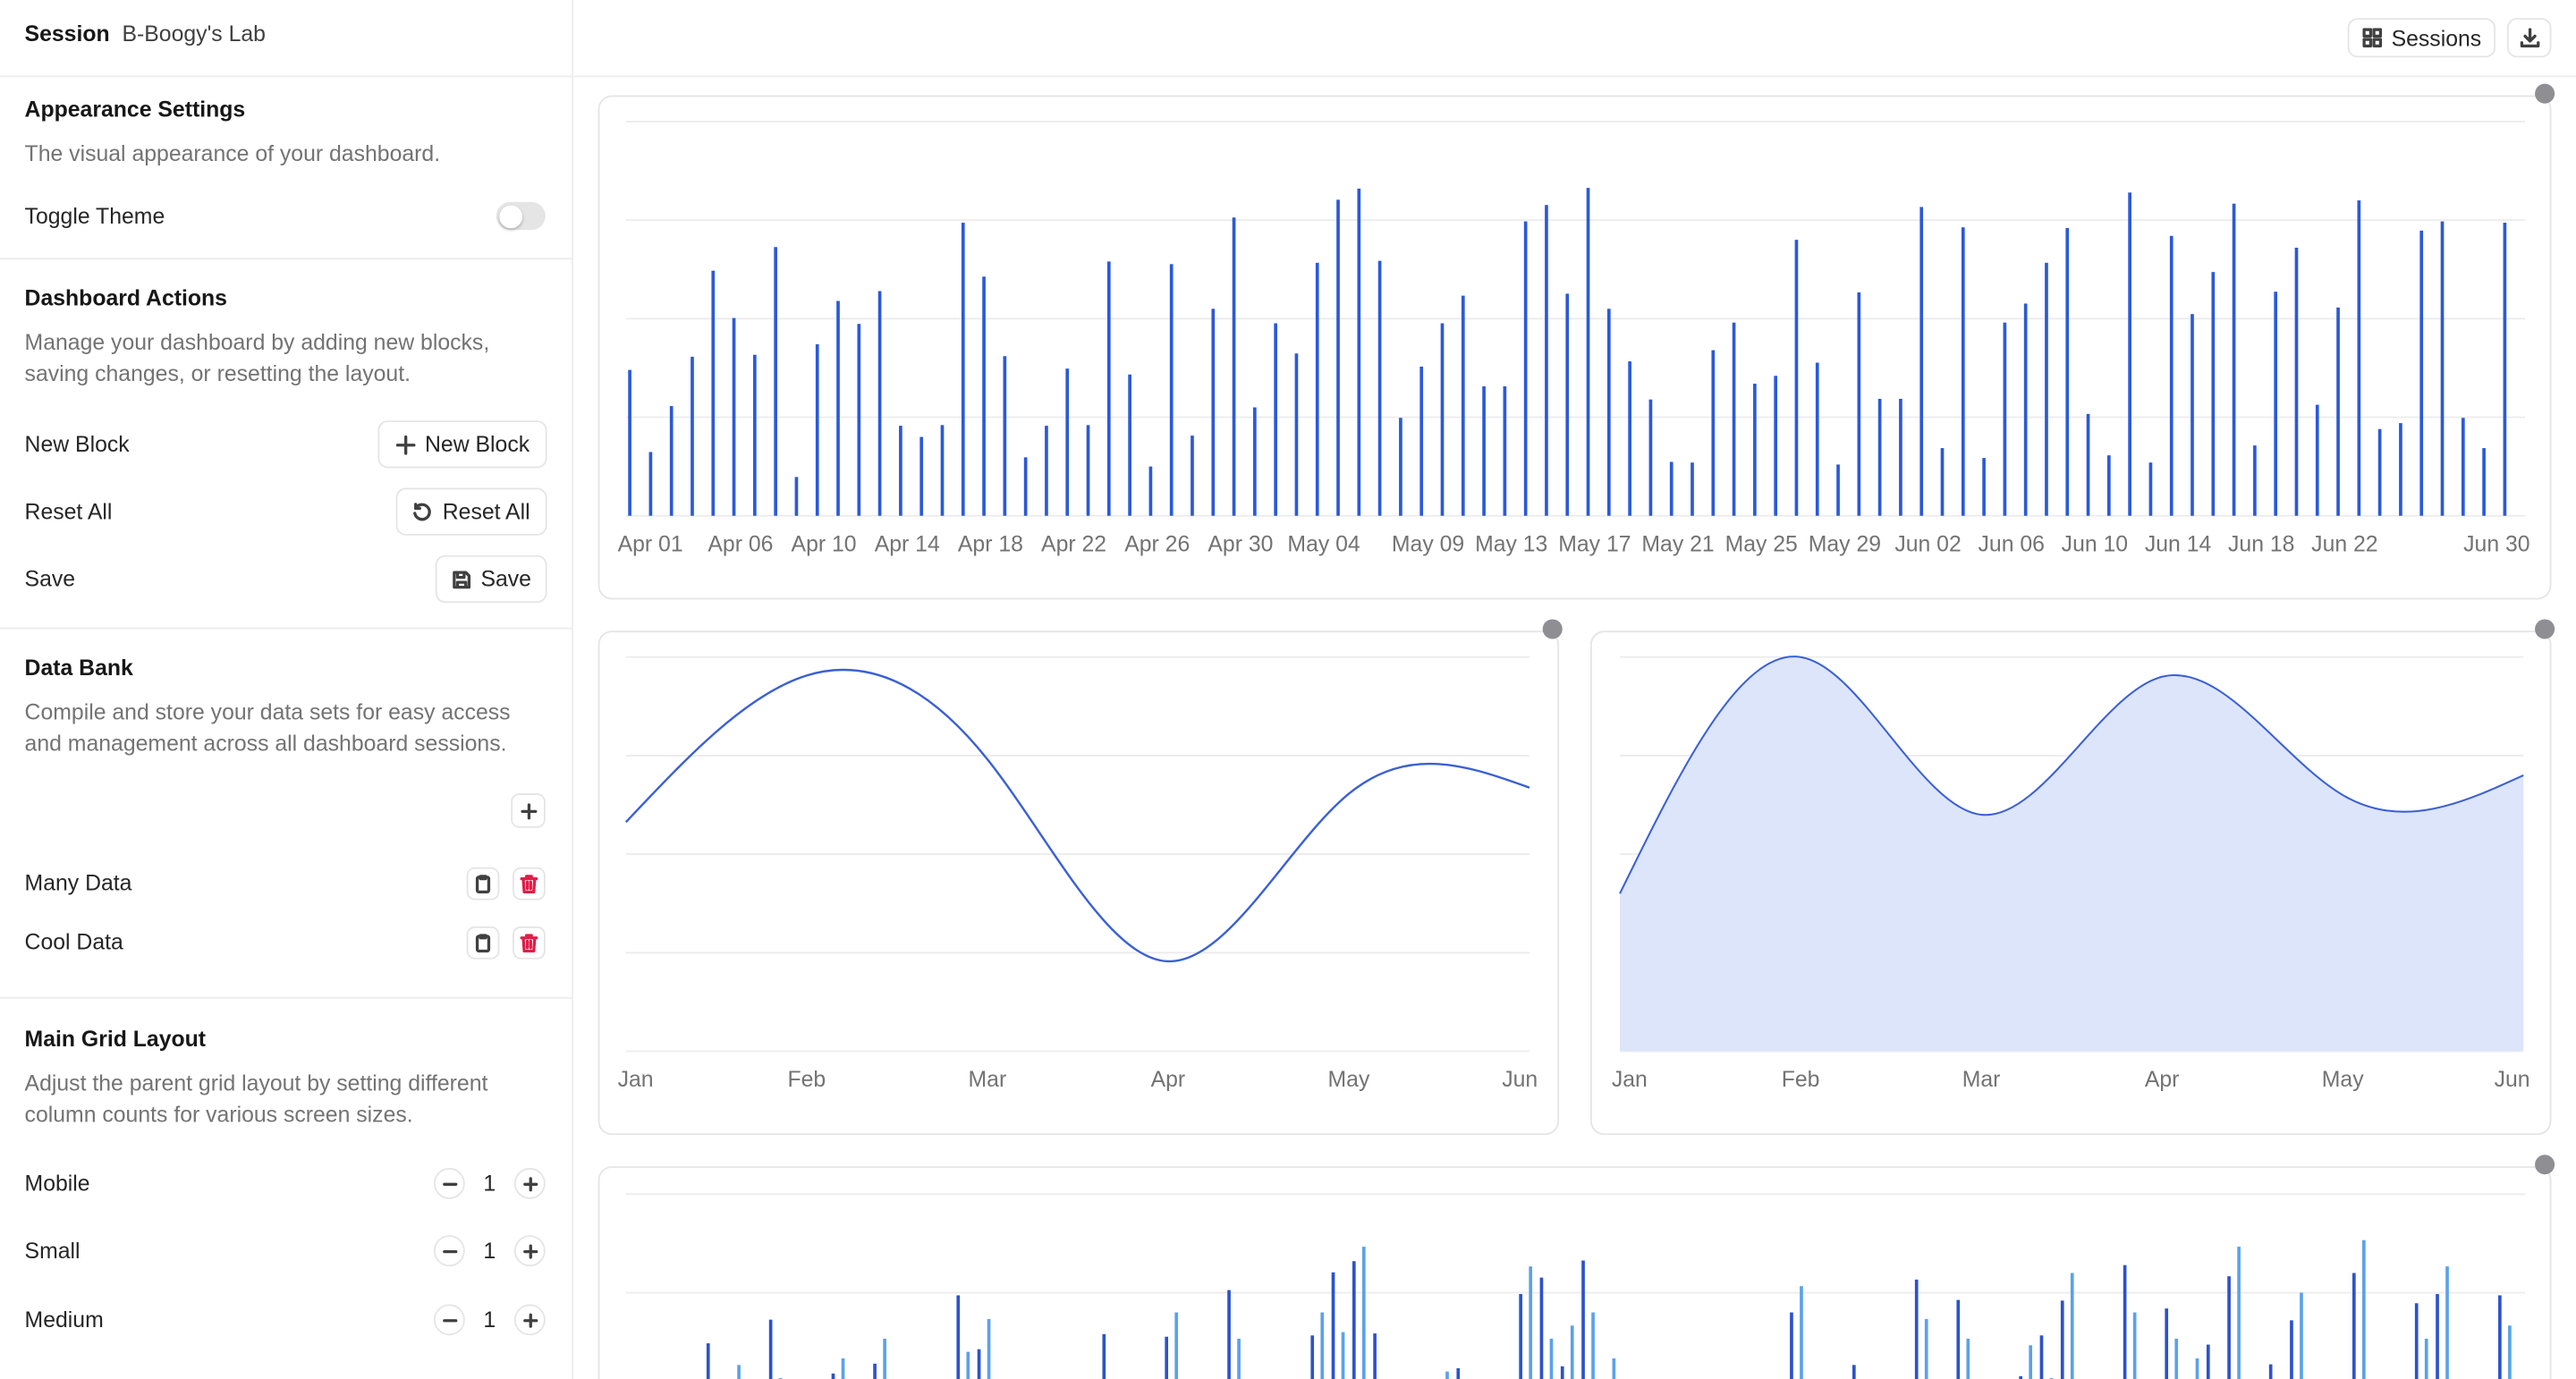 This screenshot has height=1379, width=2576. I want to click on reset-button: Reset All, so click(471, 512).